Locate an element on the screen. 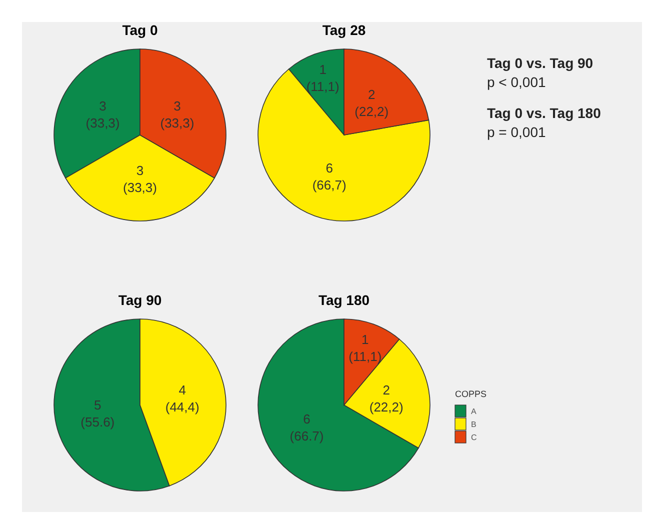  data-label: 6 (66.7) is located at coordinates (307, 428).